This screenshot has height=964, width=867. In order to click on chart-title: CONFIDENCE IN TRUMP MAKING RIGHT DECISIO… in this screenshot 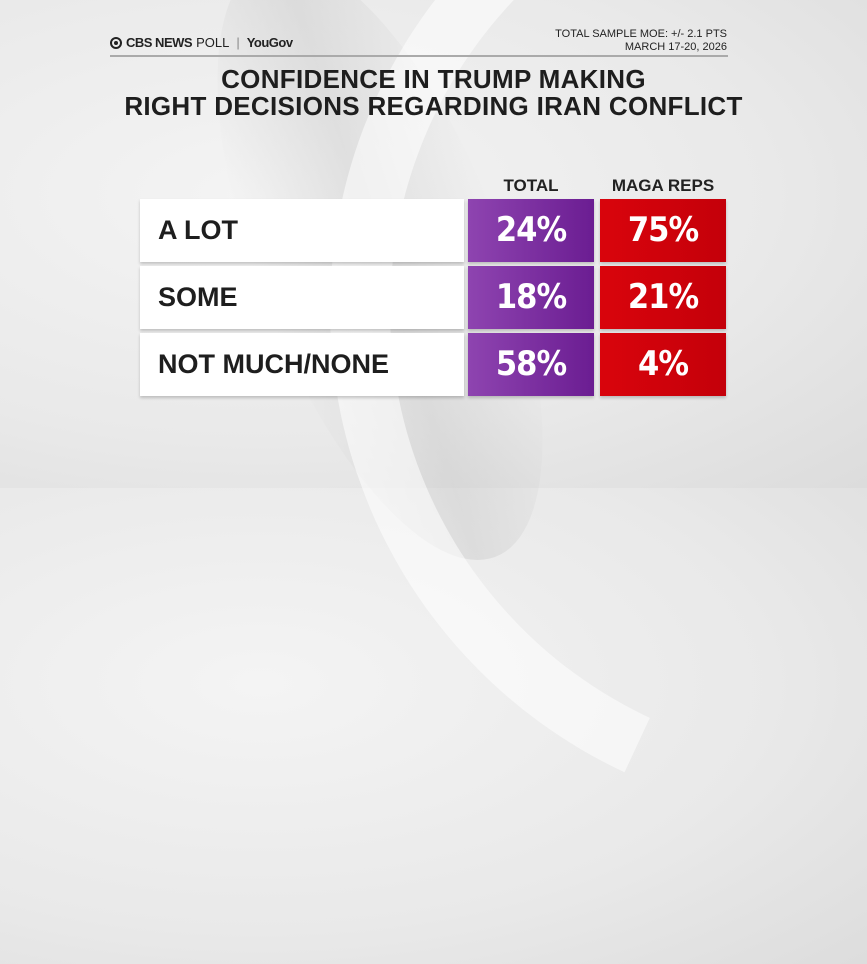, I will do `click(433, 93)`.